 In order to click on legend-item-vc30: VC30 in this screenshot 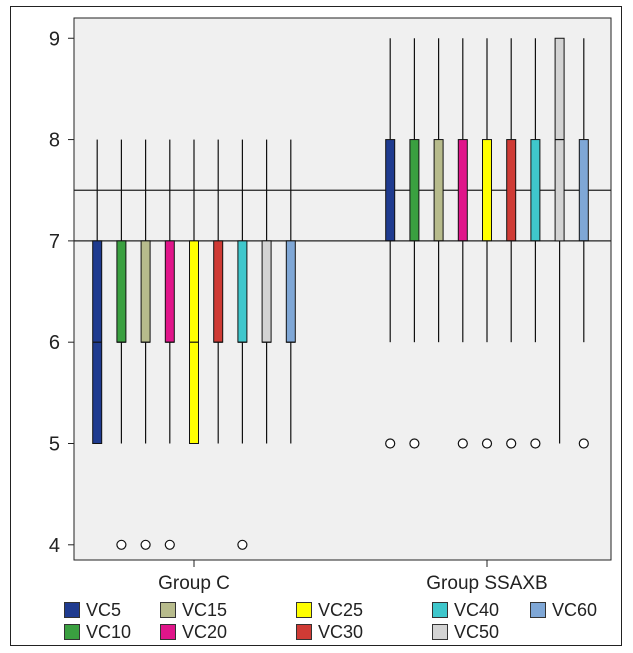, I will do `click(329, 632)`.